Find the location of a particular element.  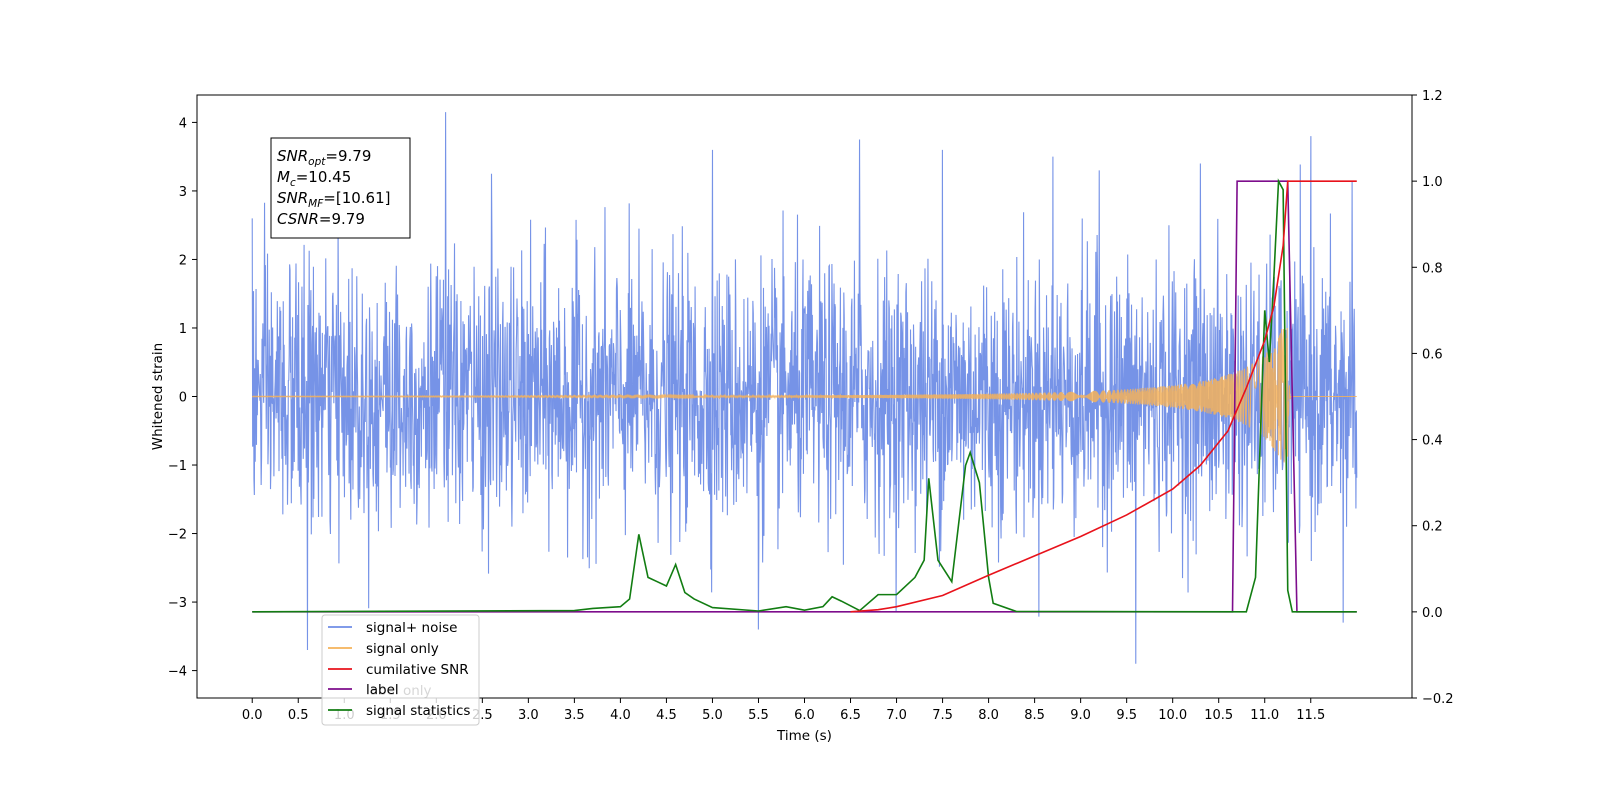

series-signal-only-line is located at coordinates (804, 395).